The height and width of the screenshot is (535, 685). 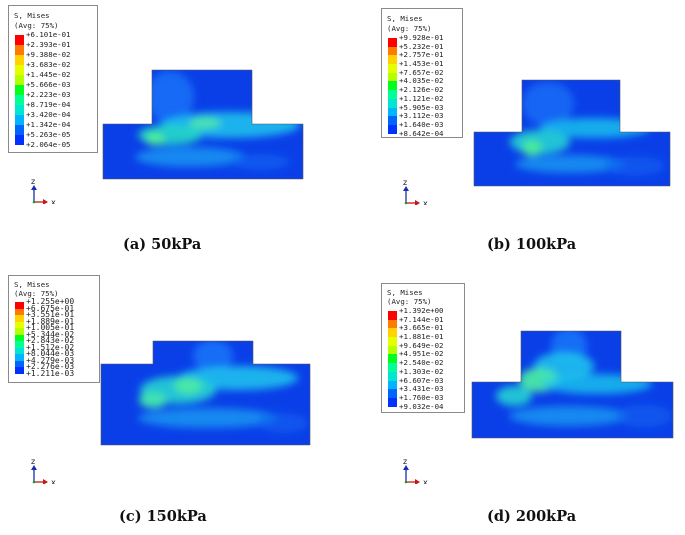 What do you see at coordinates (421, 37) in the screenshot?
I see `legend-value: +9.928e-01` at bounding box center [421, 37].